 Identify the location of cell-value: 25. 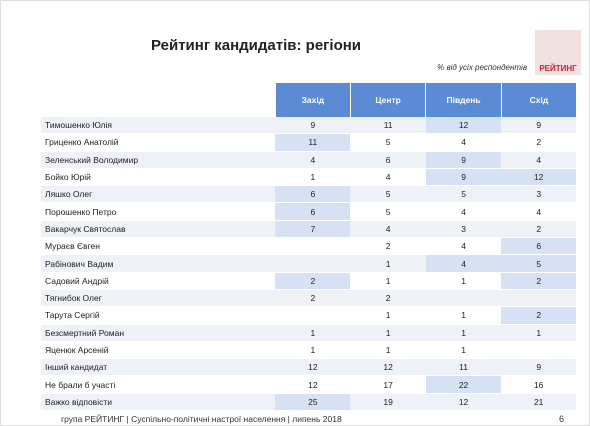
(313, 402).